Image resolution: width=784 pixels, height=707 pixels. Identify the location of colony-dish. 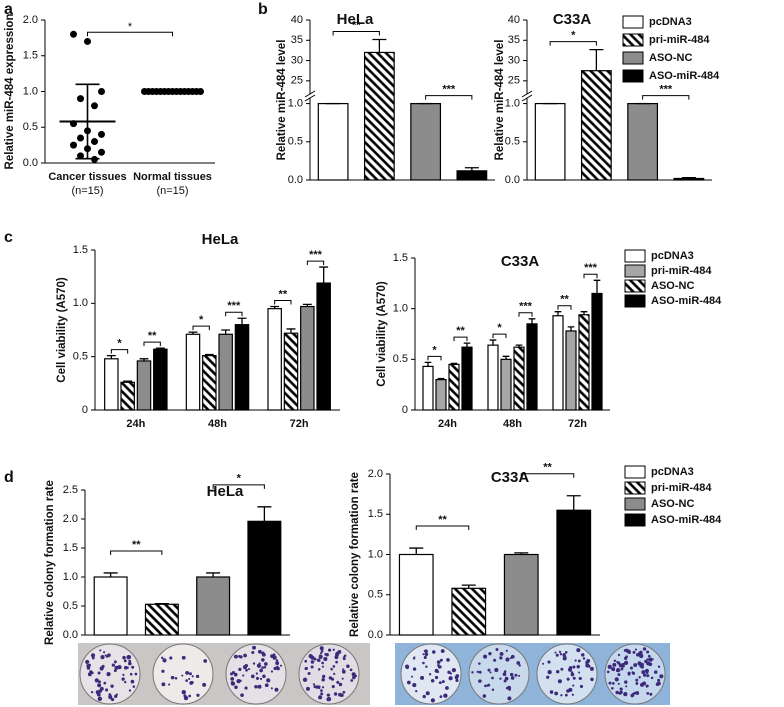
(567, 674).